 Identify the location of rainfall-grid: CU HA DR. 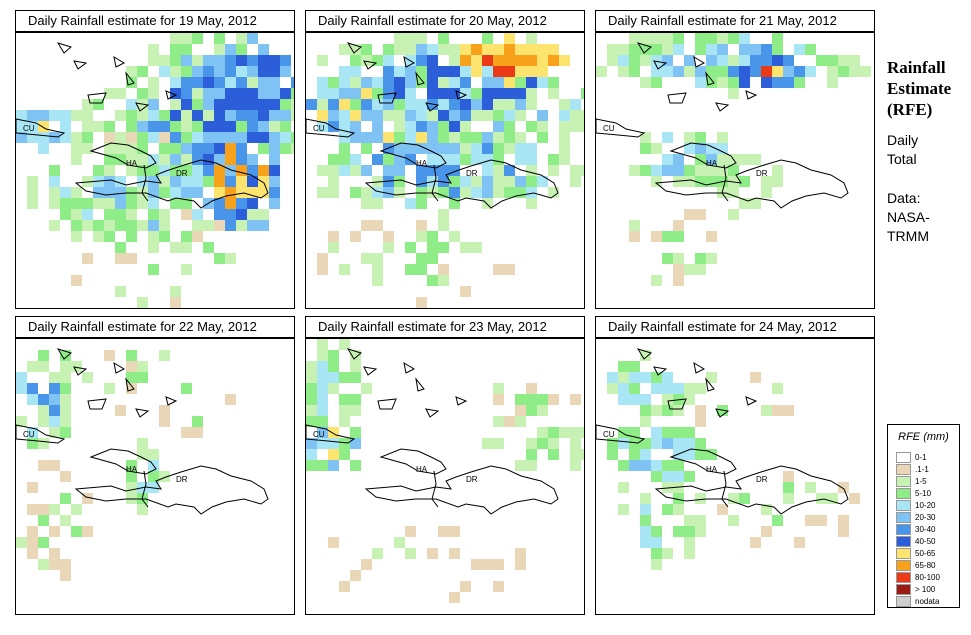
(445, 170).